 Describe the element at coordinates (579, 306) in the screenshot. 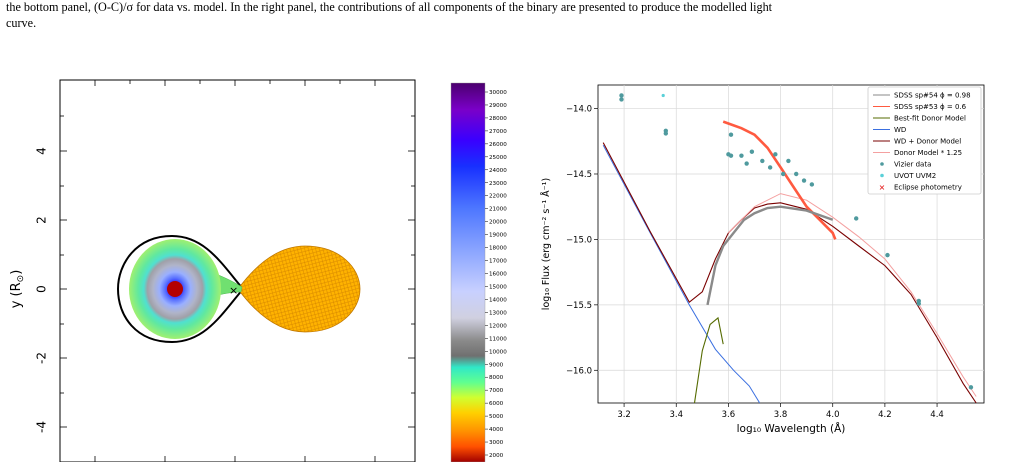

I see `sed-ytick-label: −15.5` at that location.